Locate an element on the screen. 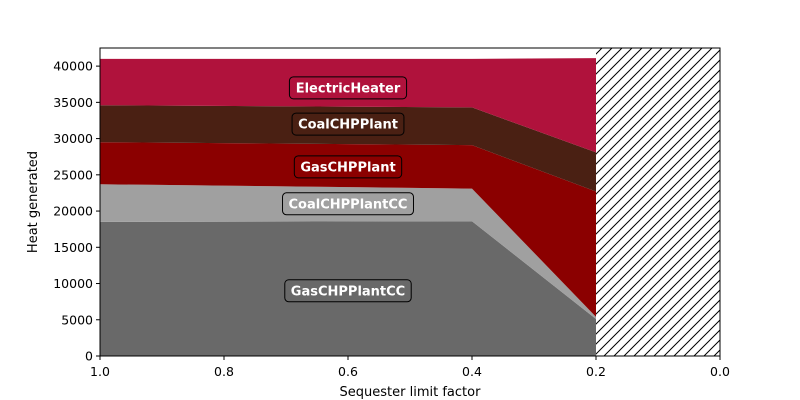 The image size is (800, 400). x-axis-ticks: 1.0 0.8 0.6 0.4 0.2 0.0 is located at coordinates (410, 367).